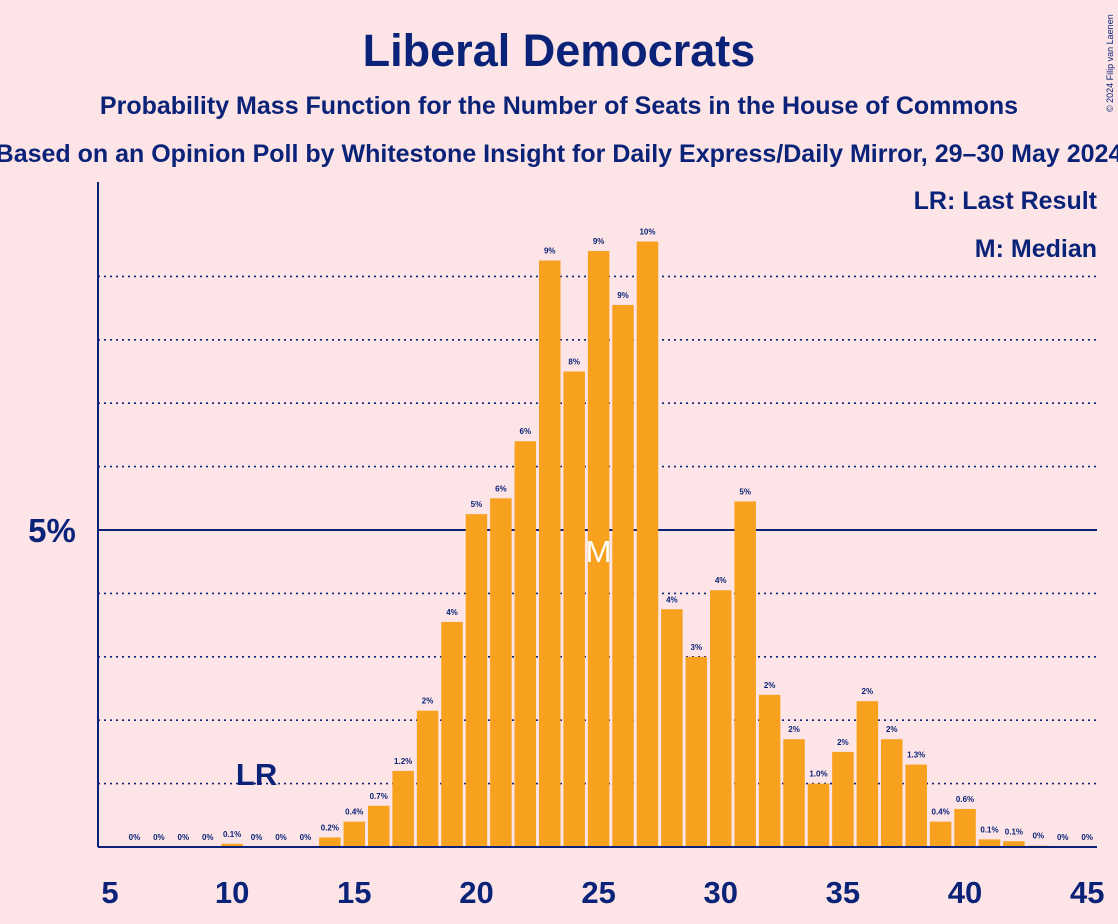 The height and width of the screenshot is (924, 1118). Describe the element at coordinates (1110, 63) in the screenshot. I see `copyright-text: © 2024 Filip van Laenen` at that location.